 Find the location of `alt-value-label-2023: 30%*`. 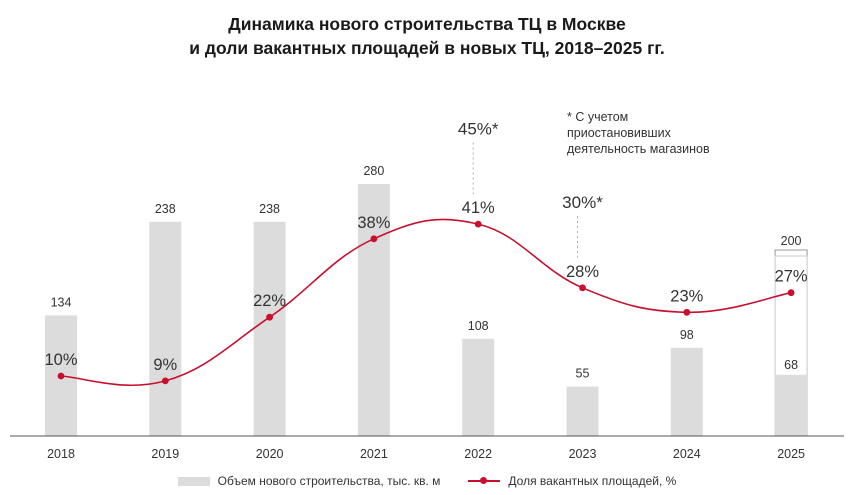

alt-value-label-2023: 30%* is located at coordinates (582, 202).